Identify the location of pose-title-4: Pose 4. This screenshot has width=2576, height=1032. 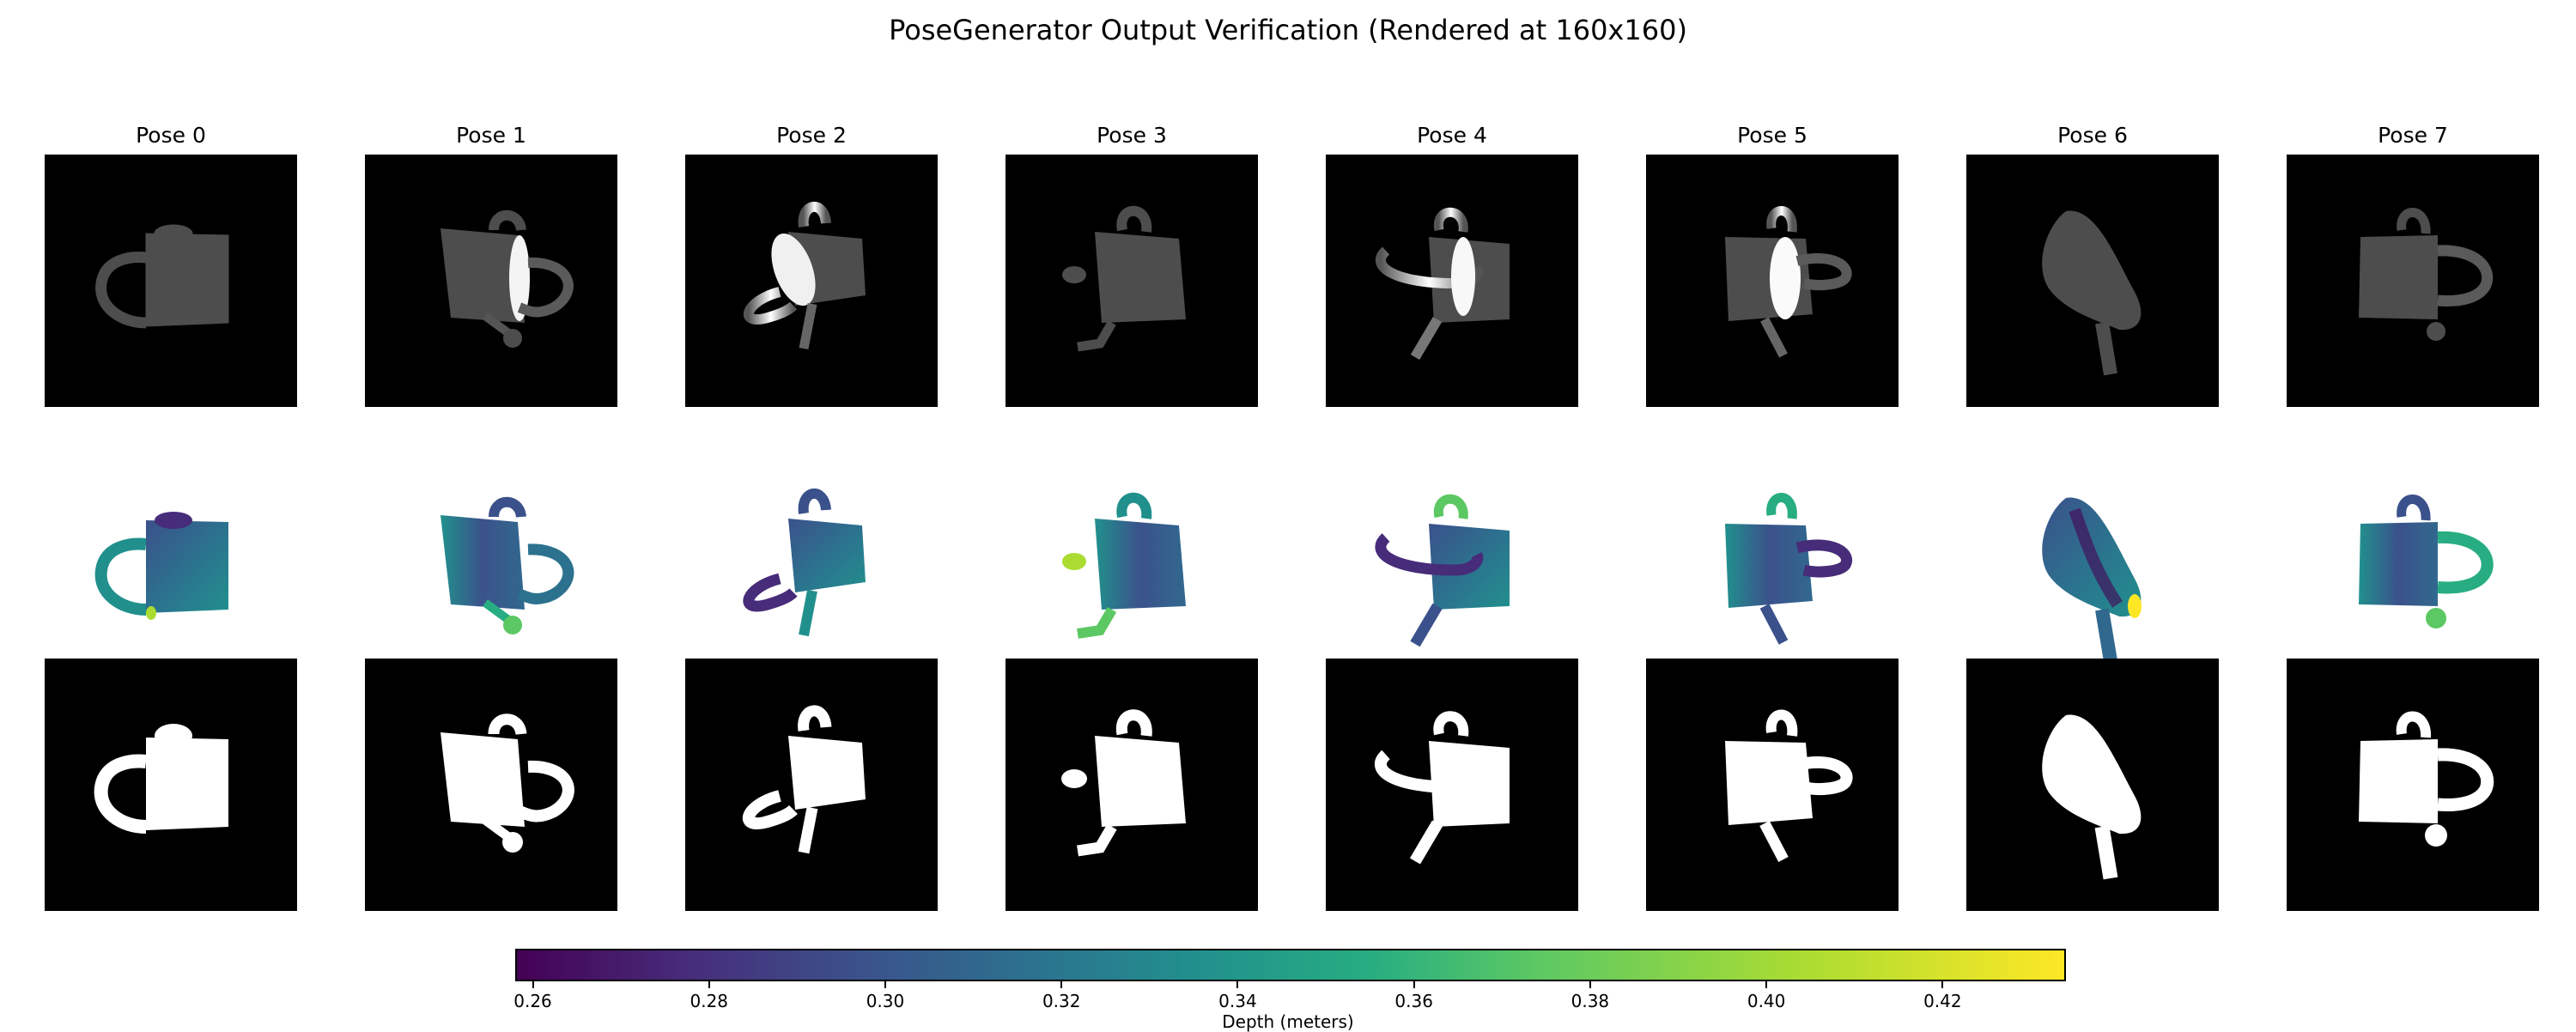
(1452, 135).